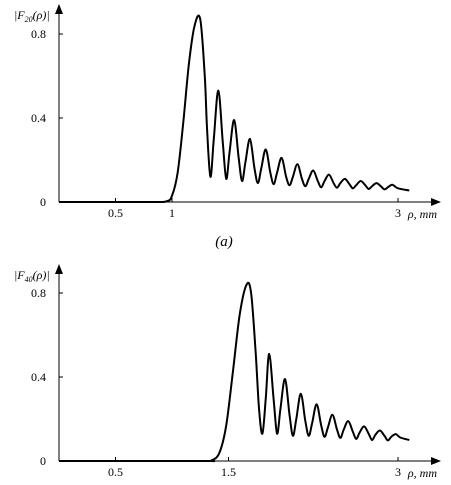 Image resolution: width=451 pixels, height=485 pixels. I want to click on x-tick-label: 1.5, so click(228, 472).